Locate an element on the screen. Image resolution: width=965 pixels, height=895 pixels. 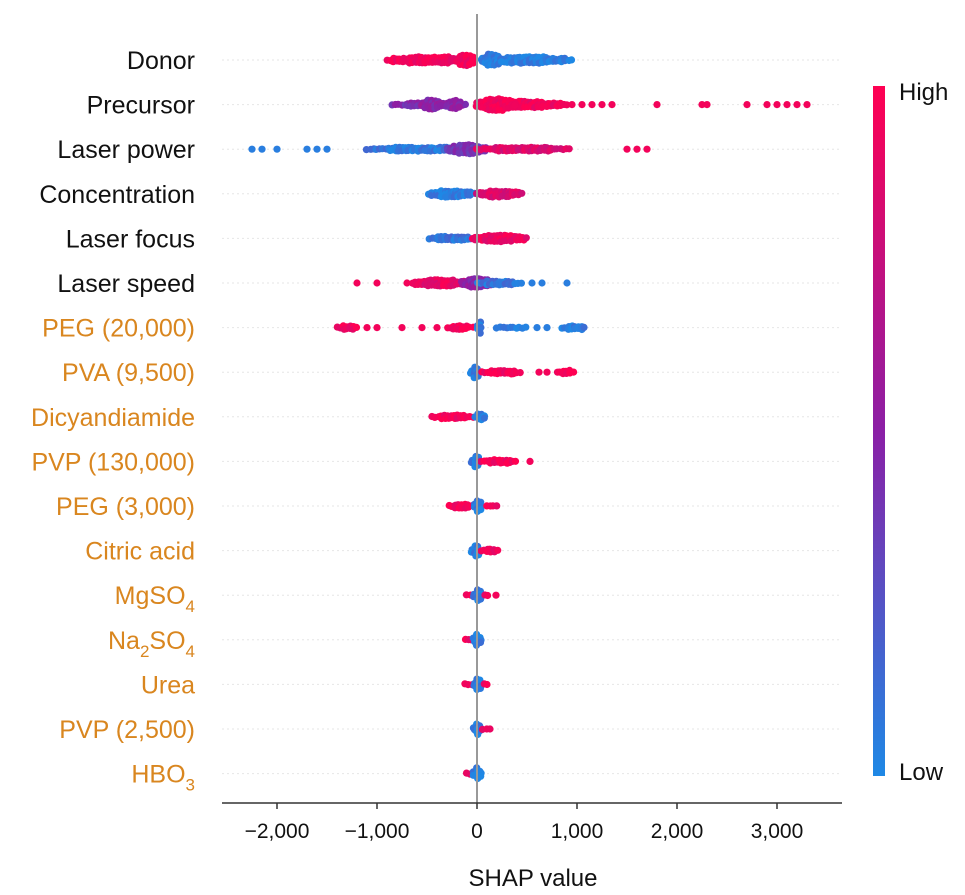
feature-label: Laser speed is located at coordinates (126, 284).